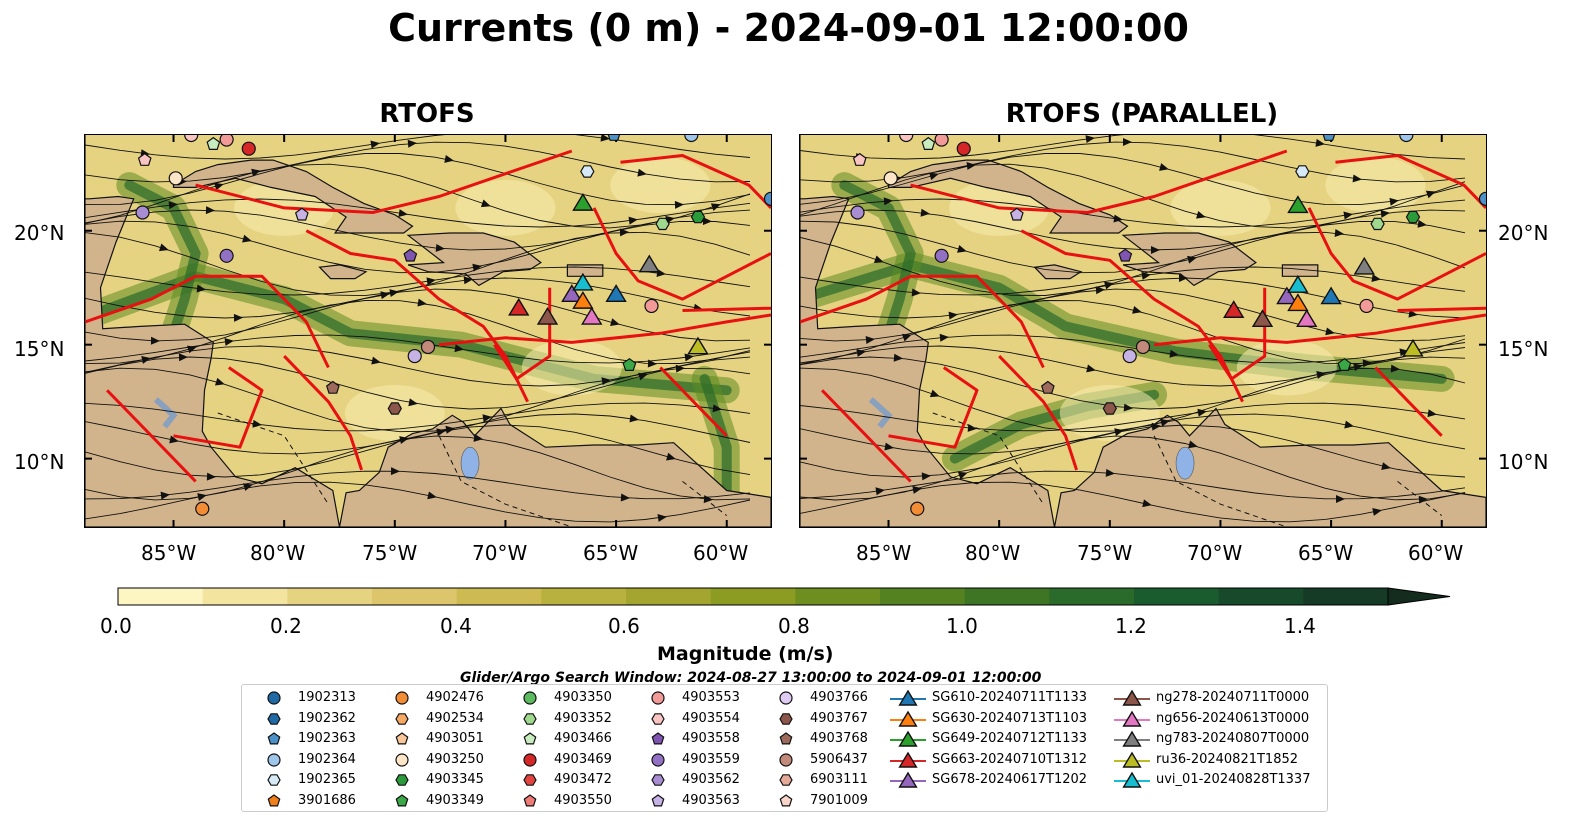 The height and width of the screenshot is (829, 1577). Describe the element at coordinates (390, 553) in the screenshot. I see `lon-label-75-left: 75°W` at that location.